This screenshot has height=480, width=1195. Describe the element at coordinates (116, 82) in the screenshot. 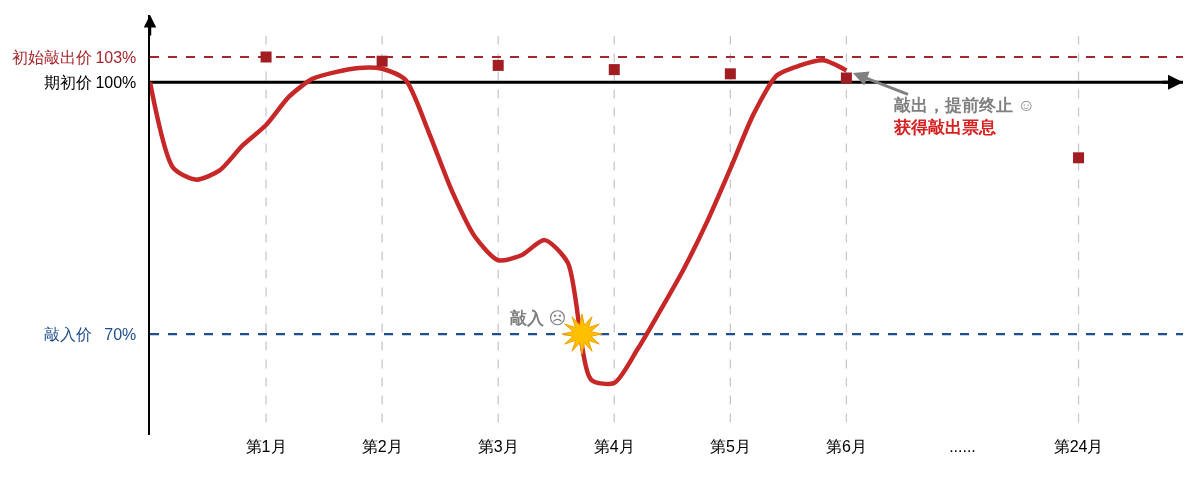

I see `y-tick-label: 100%` at that location.